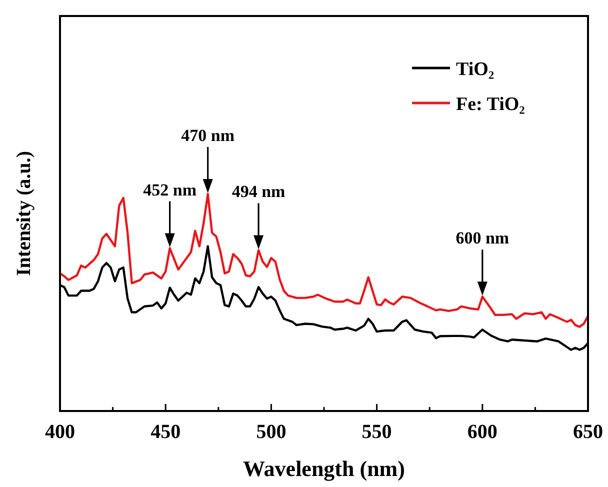 The image size is (608, 487). What do you see at coordinates (483, 238) in the screenshot?
I see `annotation: 600 nm` at bounding box center [483, 238].